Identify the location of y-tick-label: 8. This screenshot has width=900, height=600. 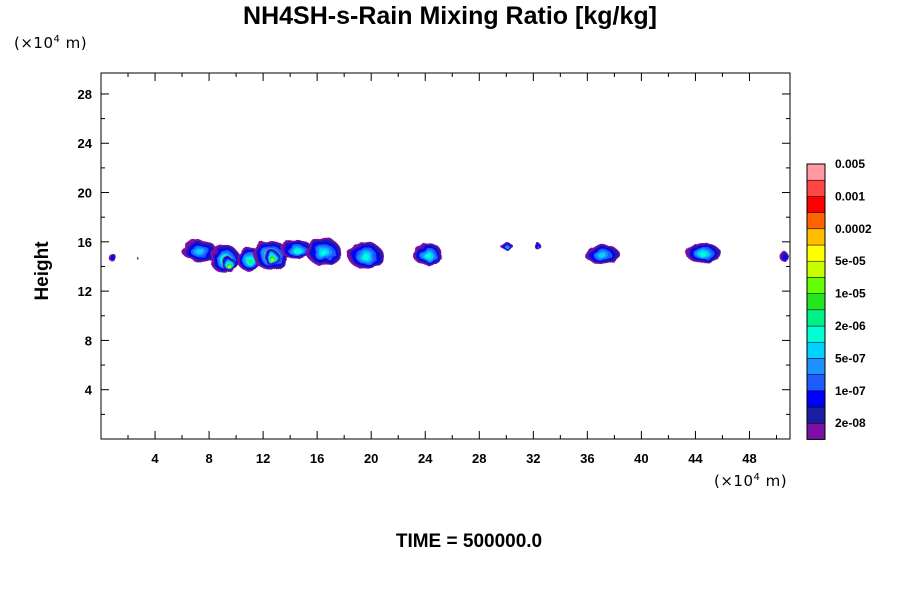
(88, 340).